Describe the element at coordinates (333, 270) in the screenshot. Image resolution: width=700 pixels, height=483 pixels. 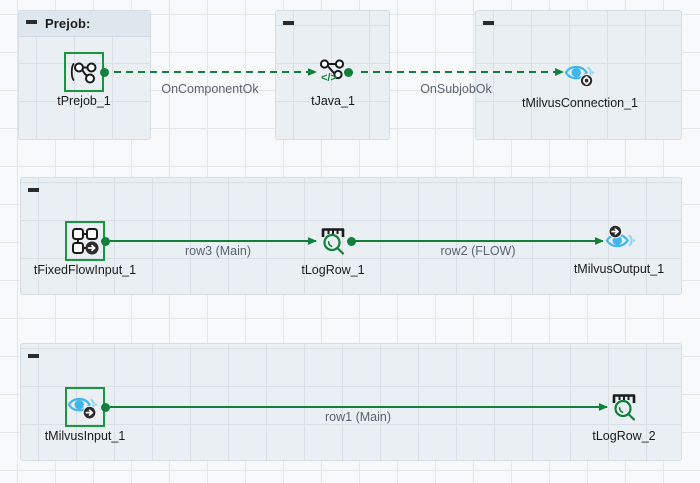
I see `component-label: tLogRow_1` at that location.